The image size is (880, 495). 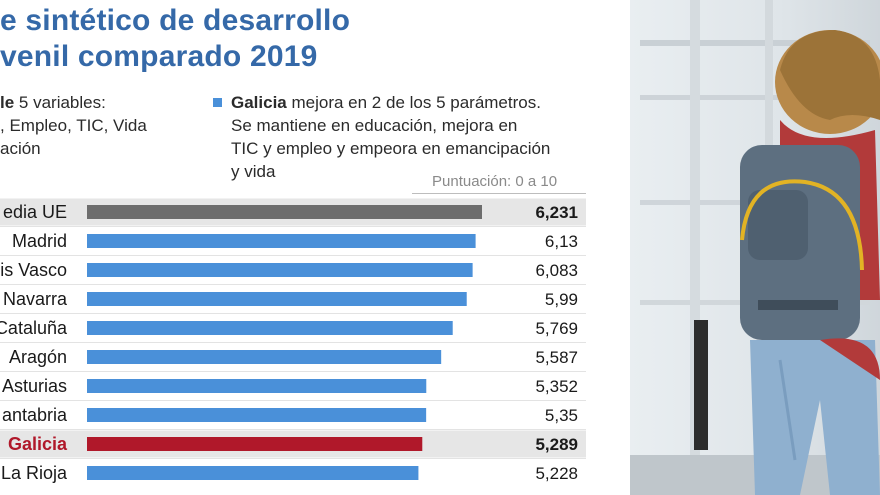 I want to click on scale-divider, so click(x=499, y=193).